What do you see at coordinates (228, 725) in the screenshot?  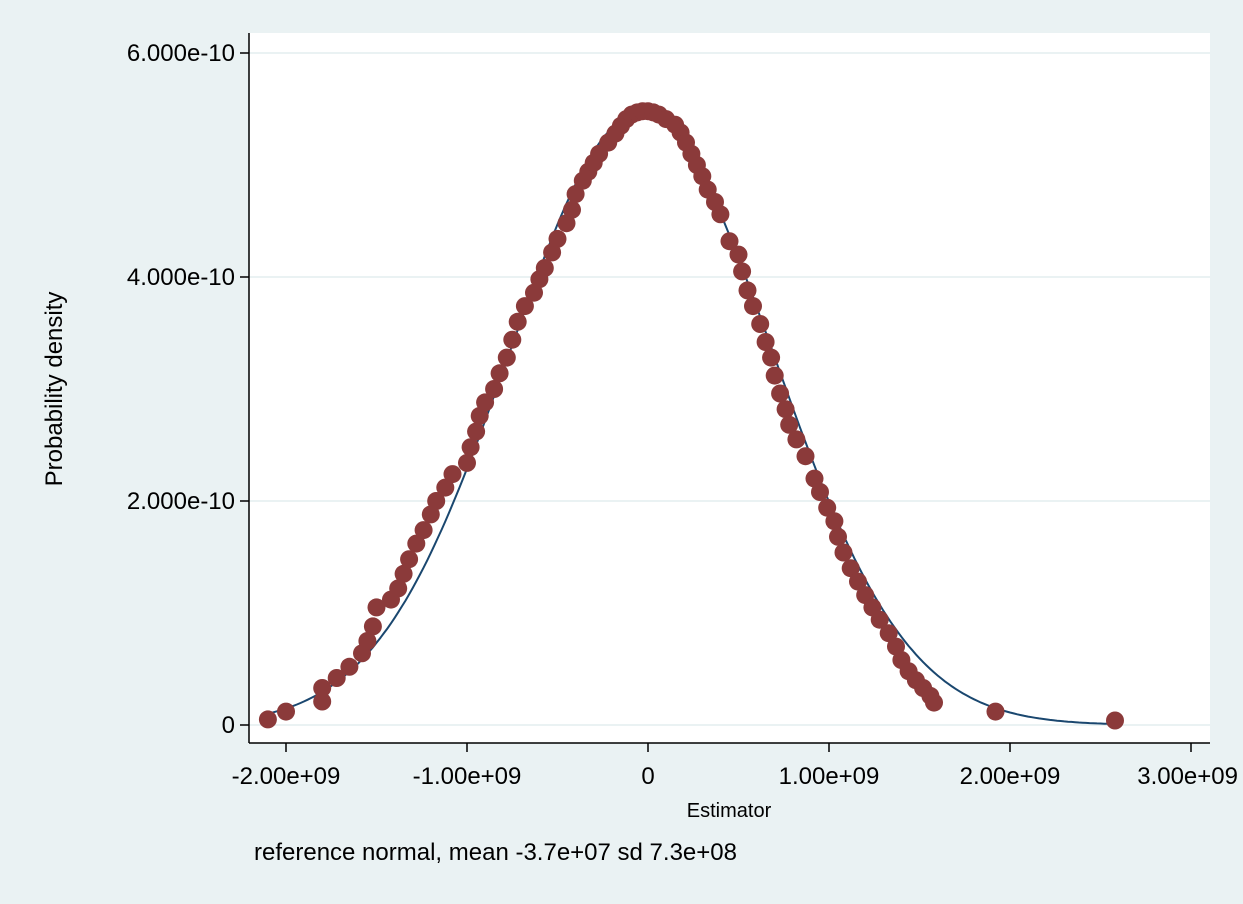 I see `y-tick-label-0: 0` at bounding box center [228, 725].